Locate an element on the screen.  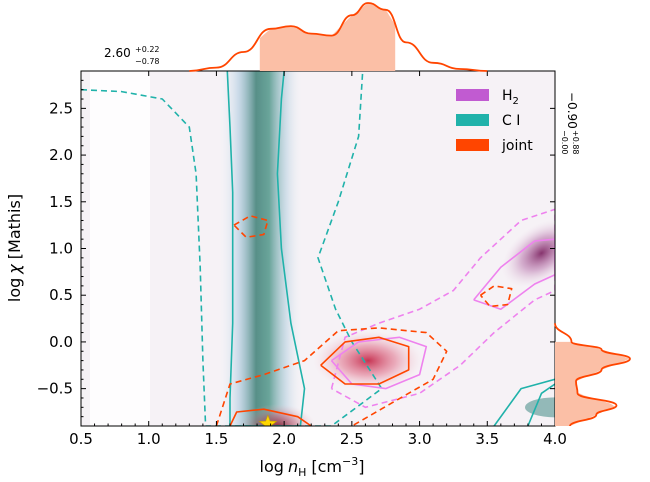
legend-h2-label: H2 is located at coordinates (510, 97).